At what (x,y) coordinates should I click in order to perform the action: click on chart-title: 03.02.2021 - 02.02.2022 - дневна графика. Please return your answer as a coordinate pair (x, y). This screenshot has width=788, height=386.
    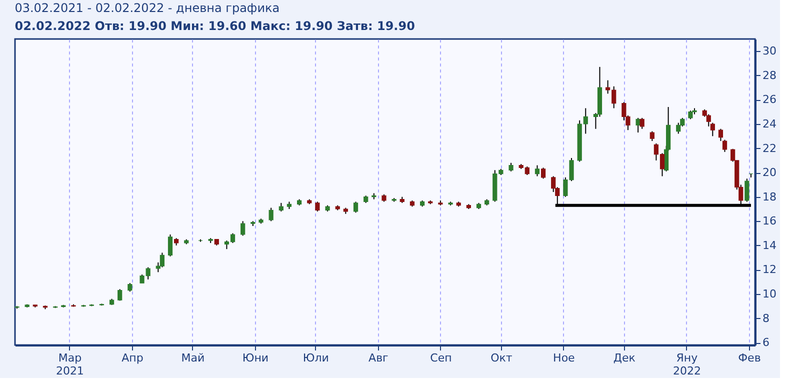
    Looking at the image, I should click on (147, 8).